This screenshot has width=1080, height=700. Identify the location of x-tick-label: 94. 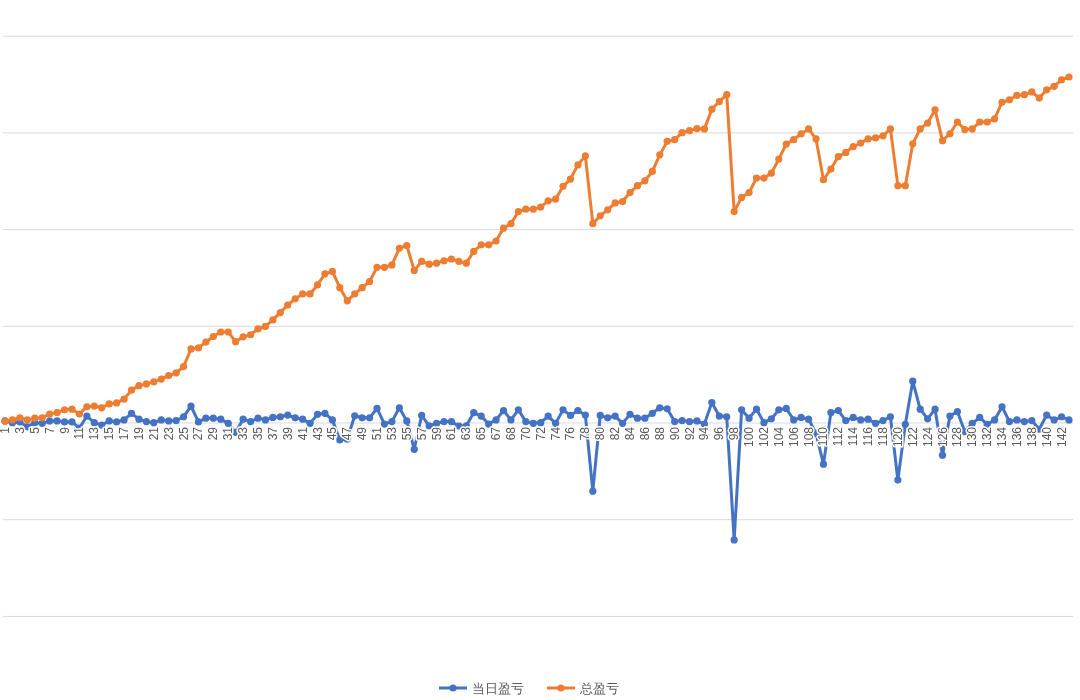
(704, 433).